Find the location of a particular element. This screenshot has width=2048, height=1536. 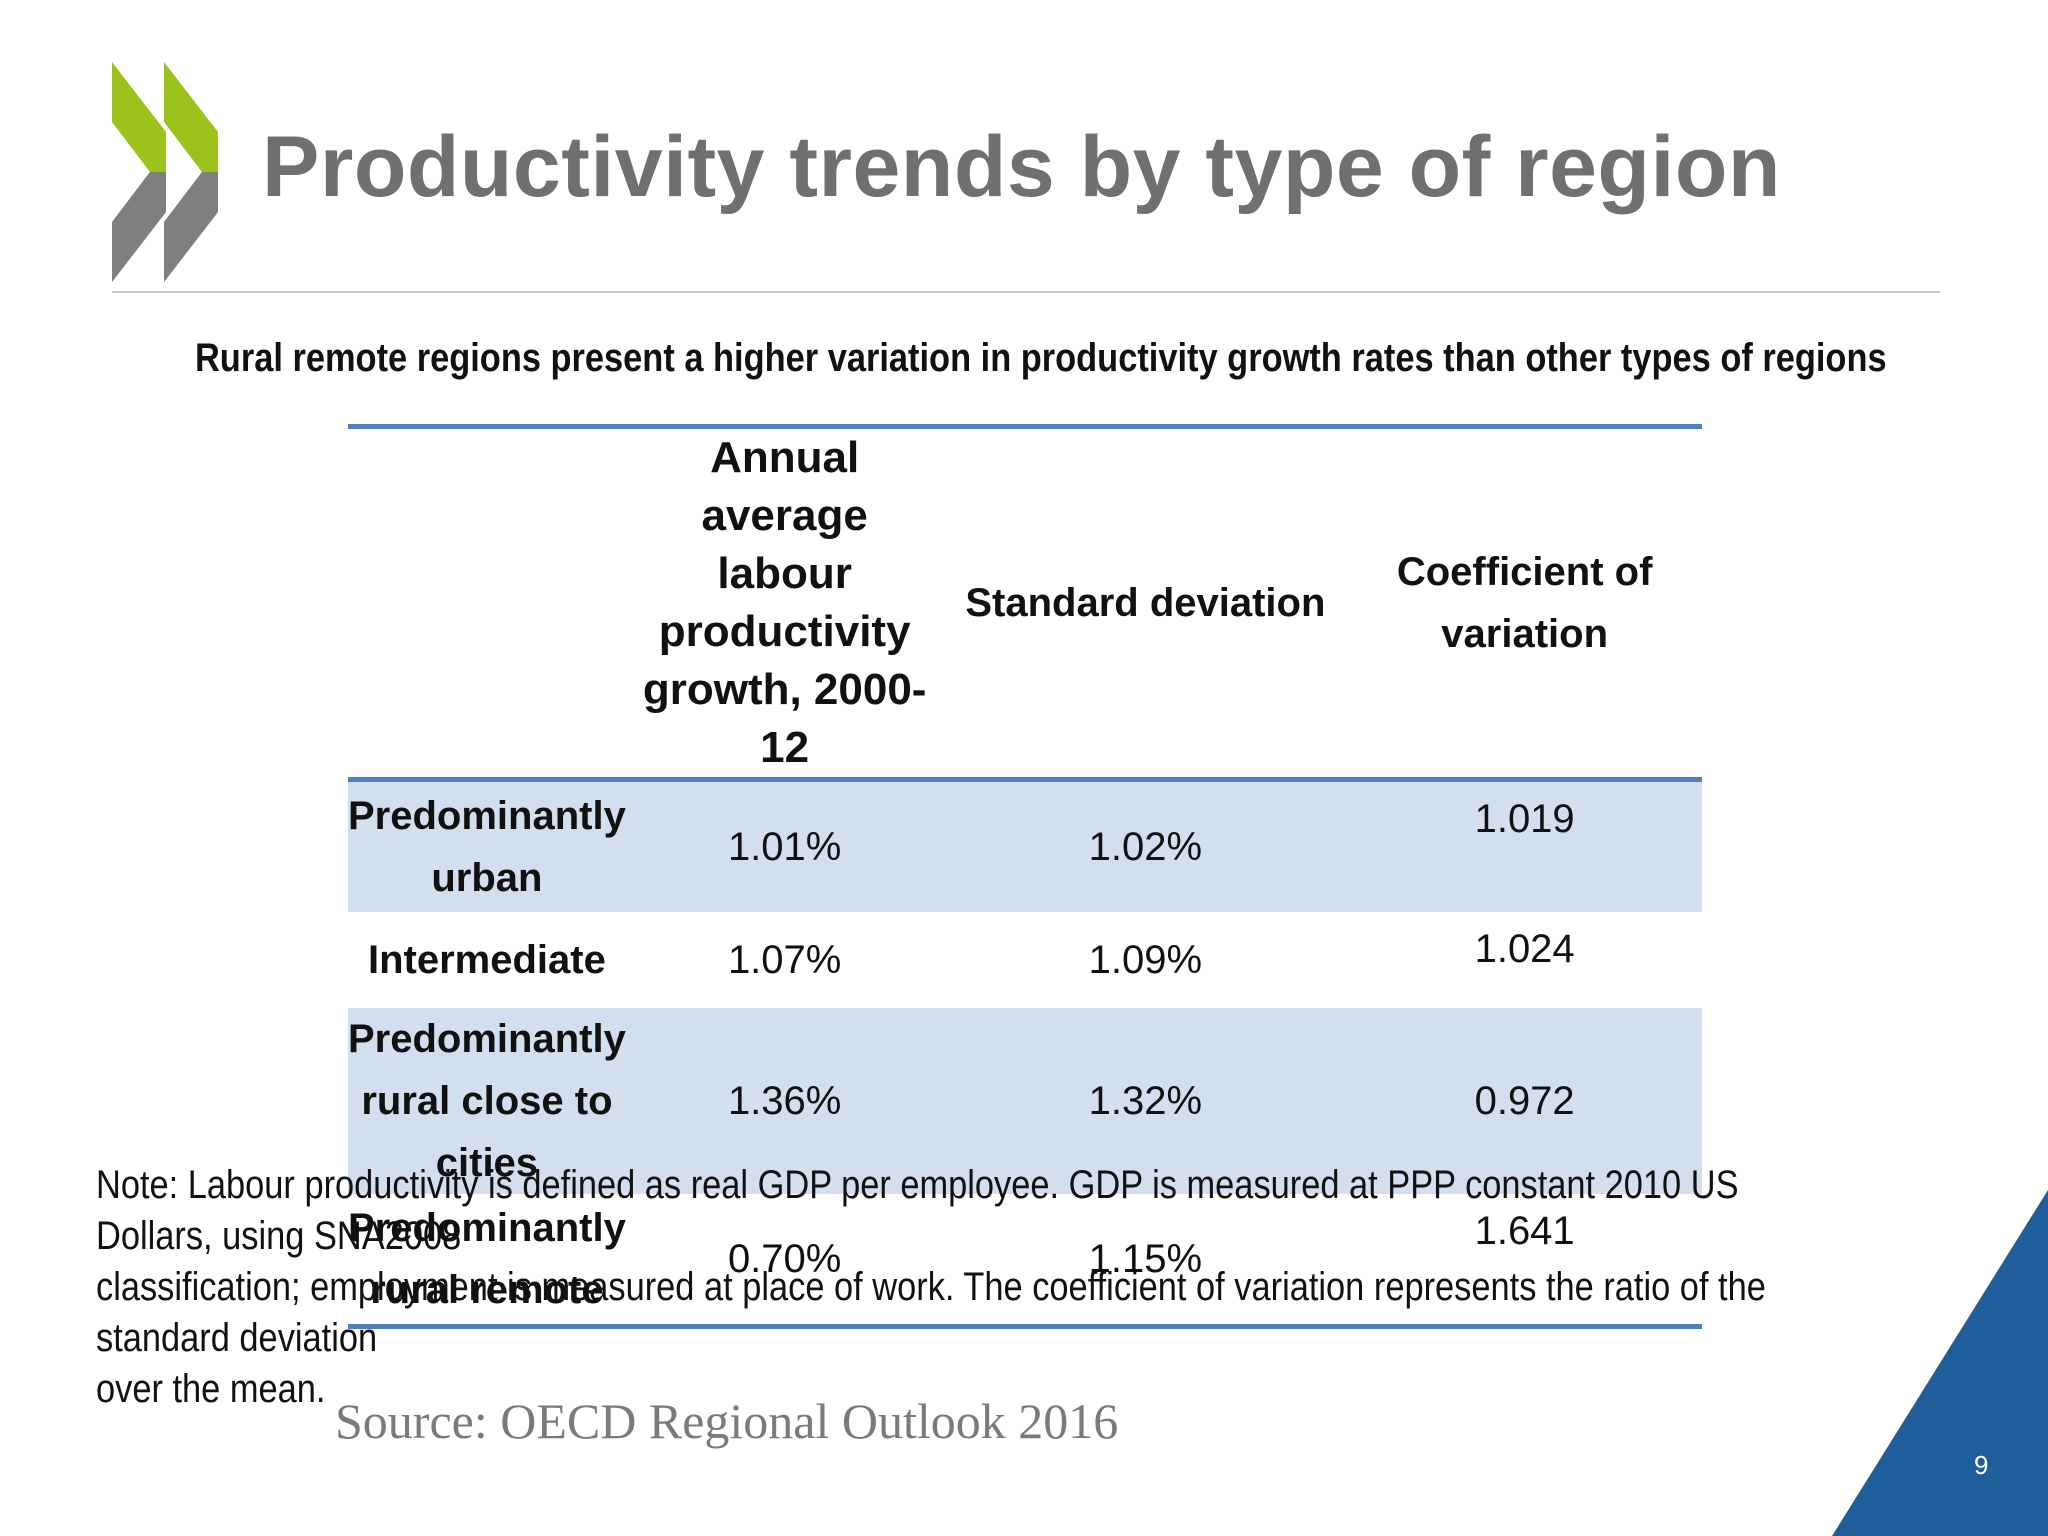

cell-std: 1.02% is located at coordinates (1145, 845).